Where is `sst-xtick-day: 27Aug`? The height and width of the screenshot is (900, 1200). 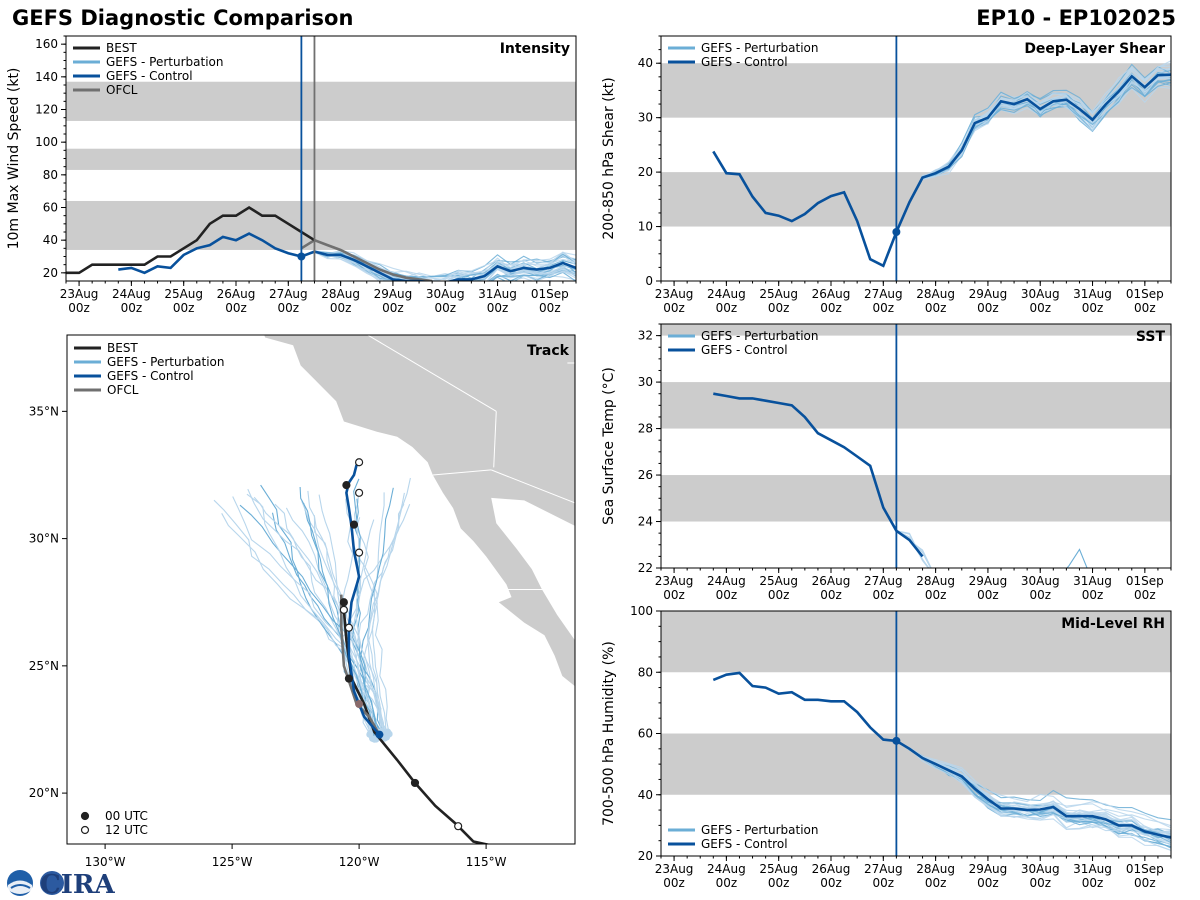
sst-xtick-day: 27Aug is located at coordinates (883, 581).